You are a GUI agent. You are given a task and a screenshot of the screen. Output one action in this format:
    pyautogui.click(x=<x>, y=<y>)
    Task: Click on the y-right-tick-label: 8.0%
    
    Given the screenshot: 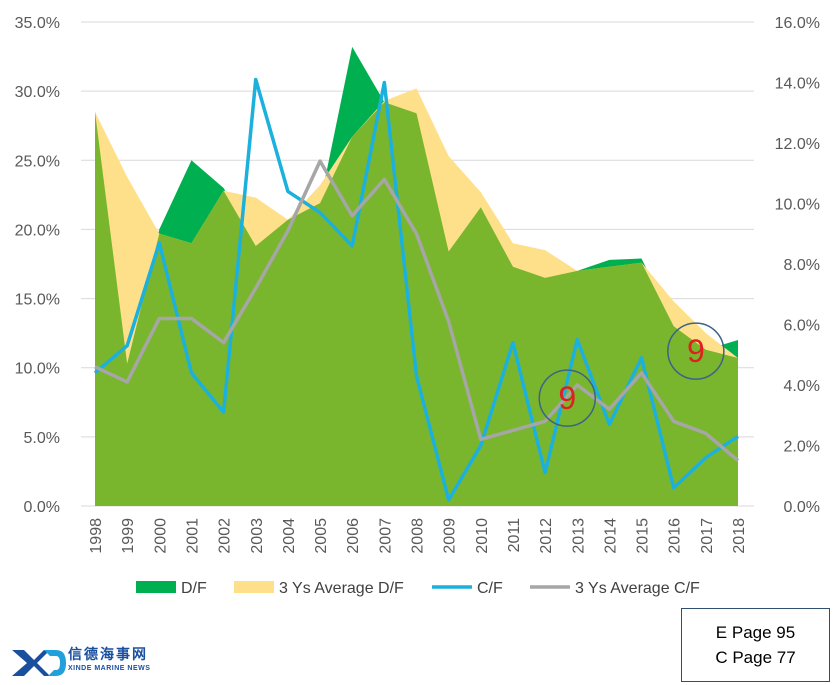 What is the action you would take?
    pyautogui.click(x=802, y=265)
    